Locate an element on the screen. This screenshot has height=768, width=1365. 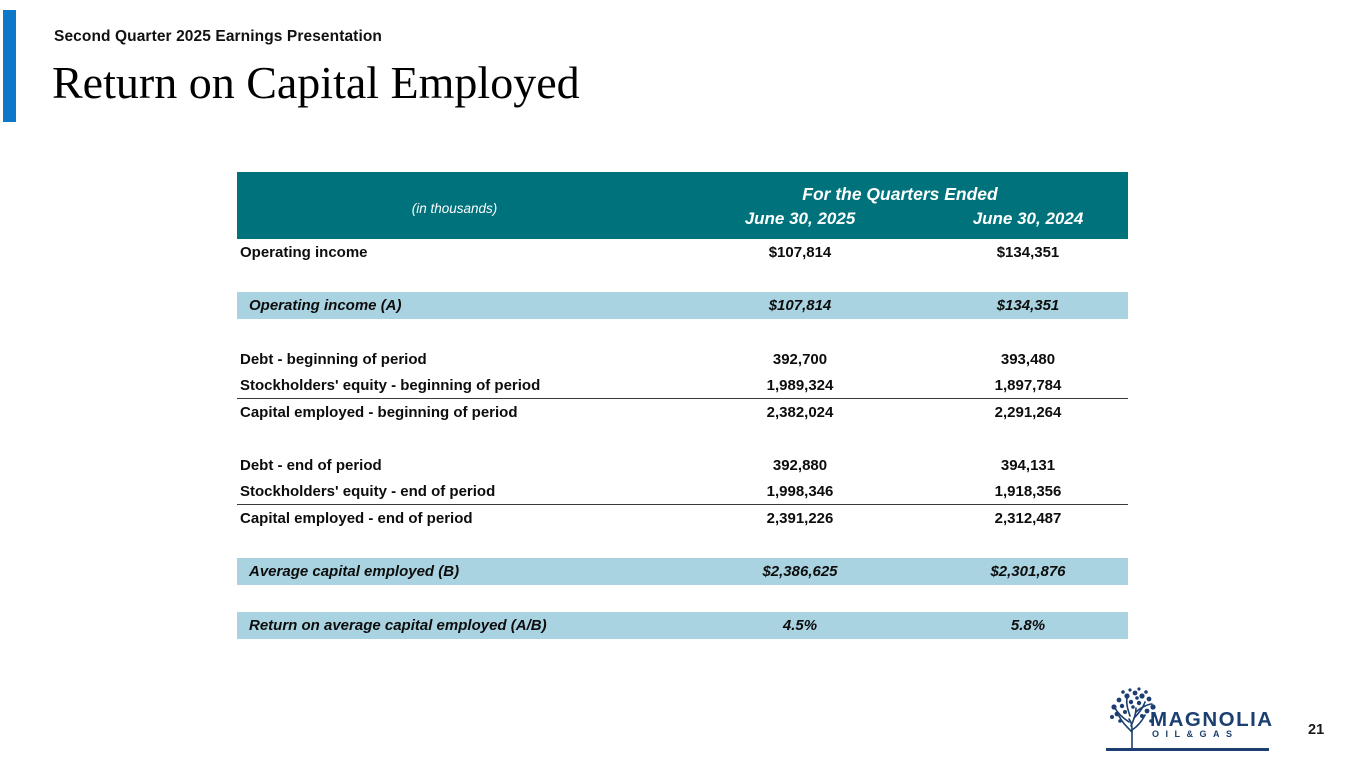
row-label: Operating income (A) is located at coordinates (325, 305).